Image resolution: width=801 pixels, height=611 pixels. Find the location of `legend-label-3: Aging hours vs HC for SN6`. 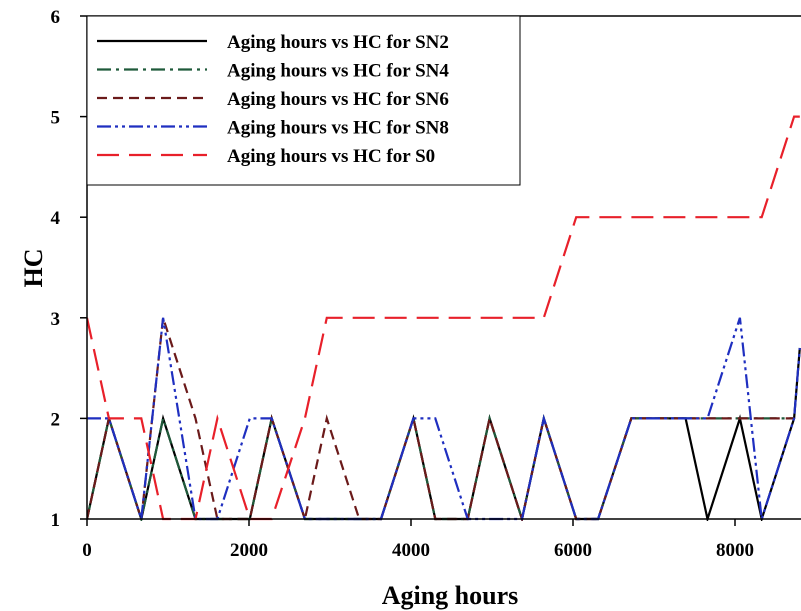

legend-label-3: Aging hours vs HC for SN6 is located at coordinates (338, 99).